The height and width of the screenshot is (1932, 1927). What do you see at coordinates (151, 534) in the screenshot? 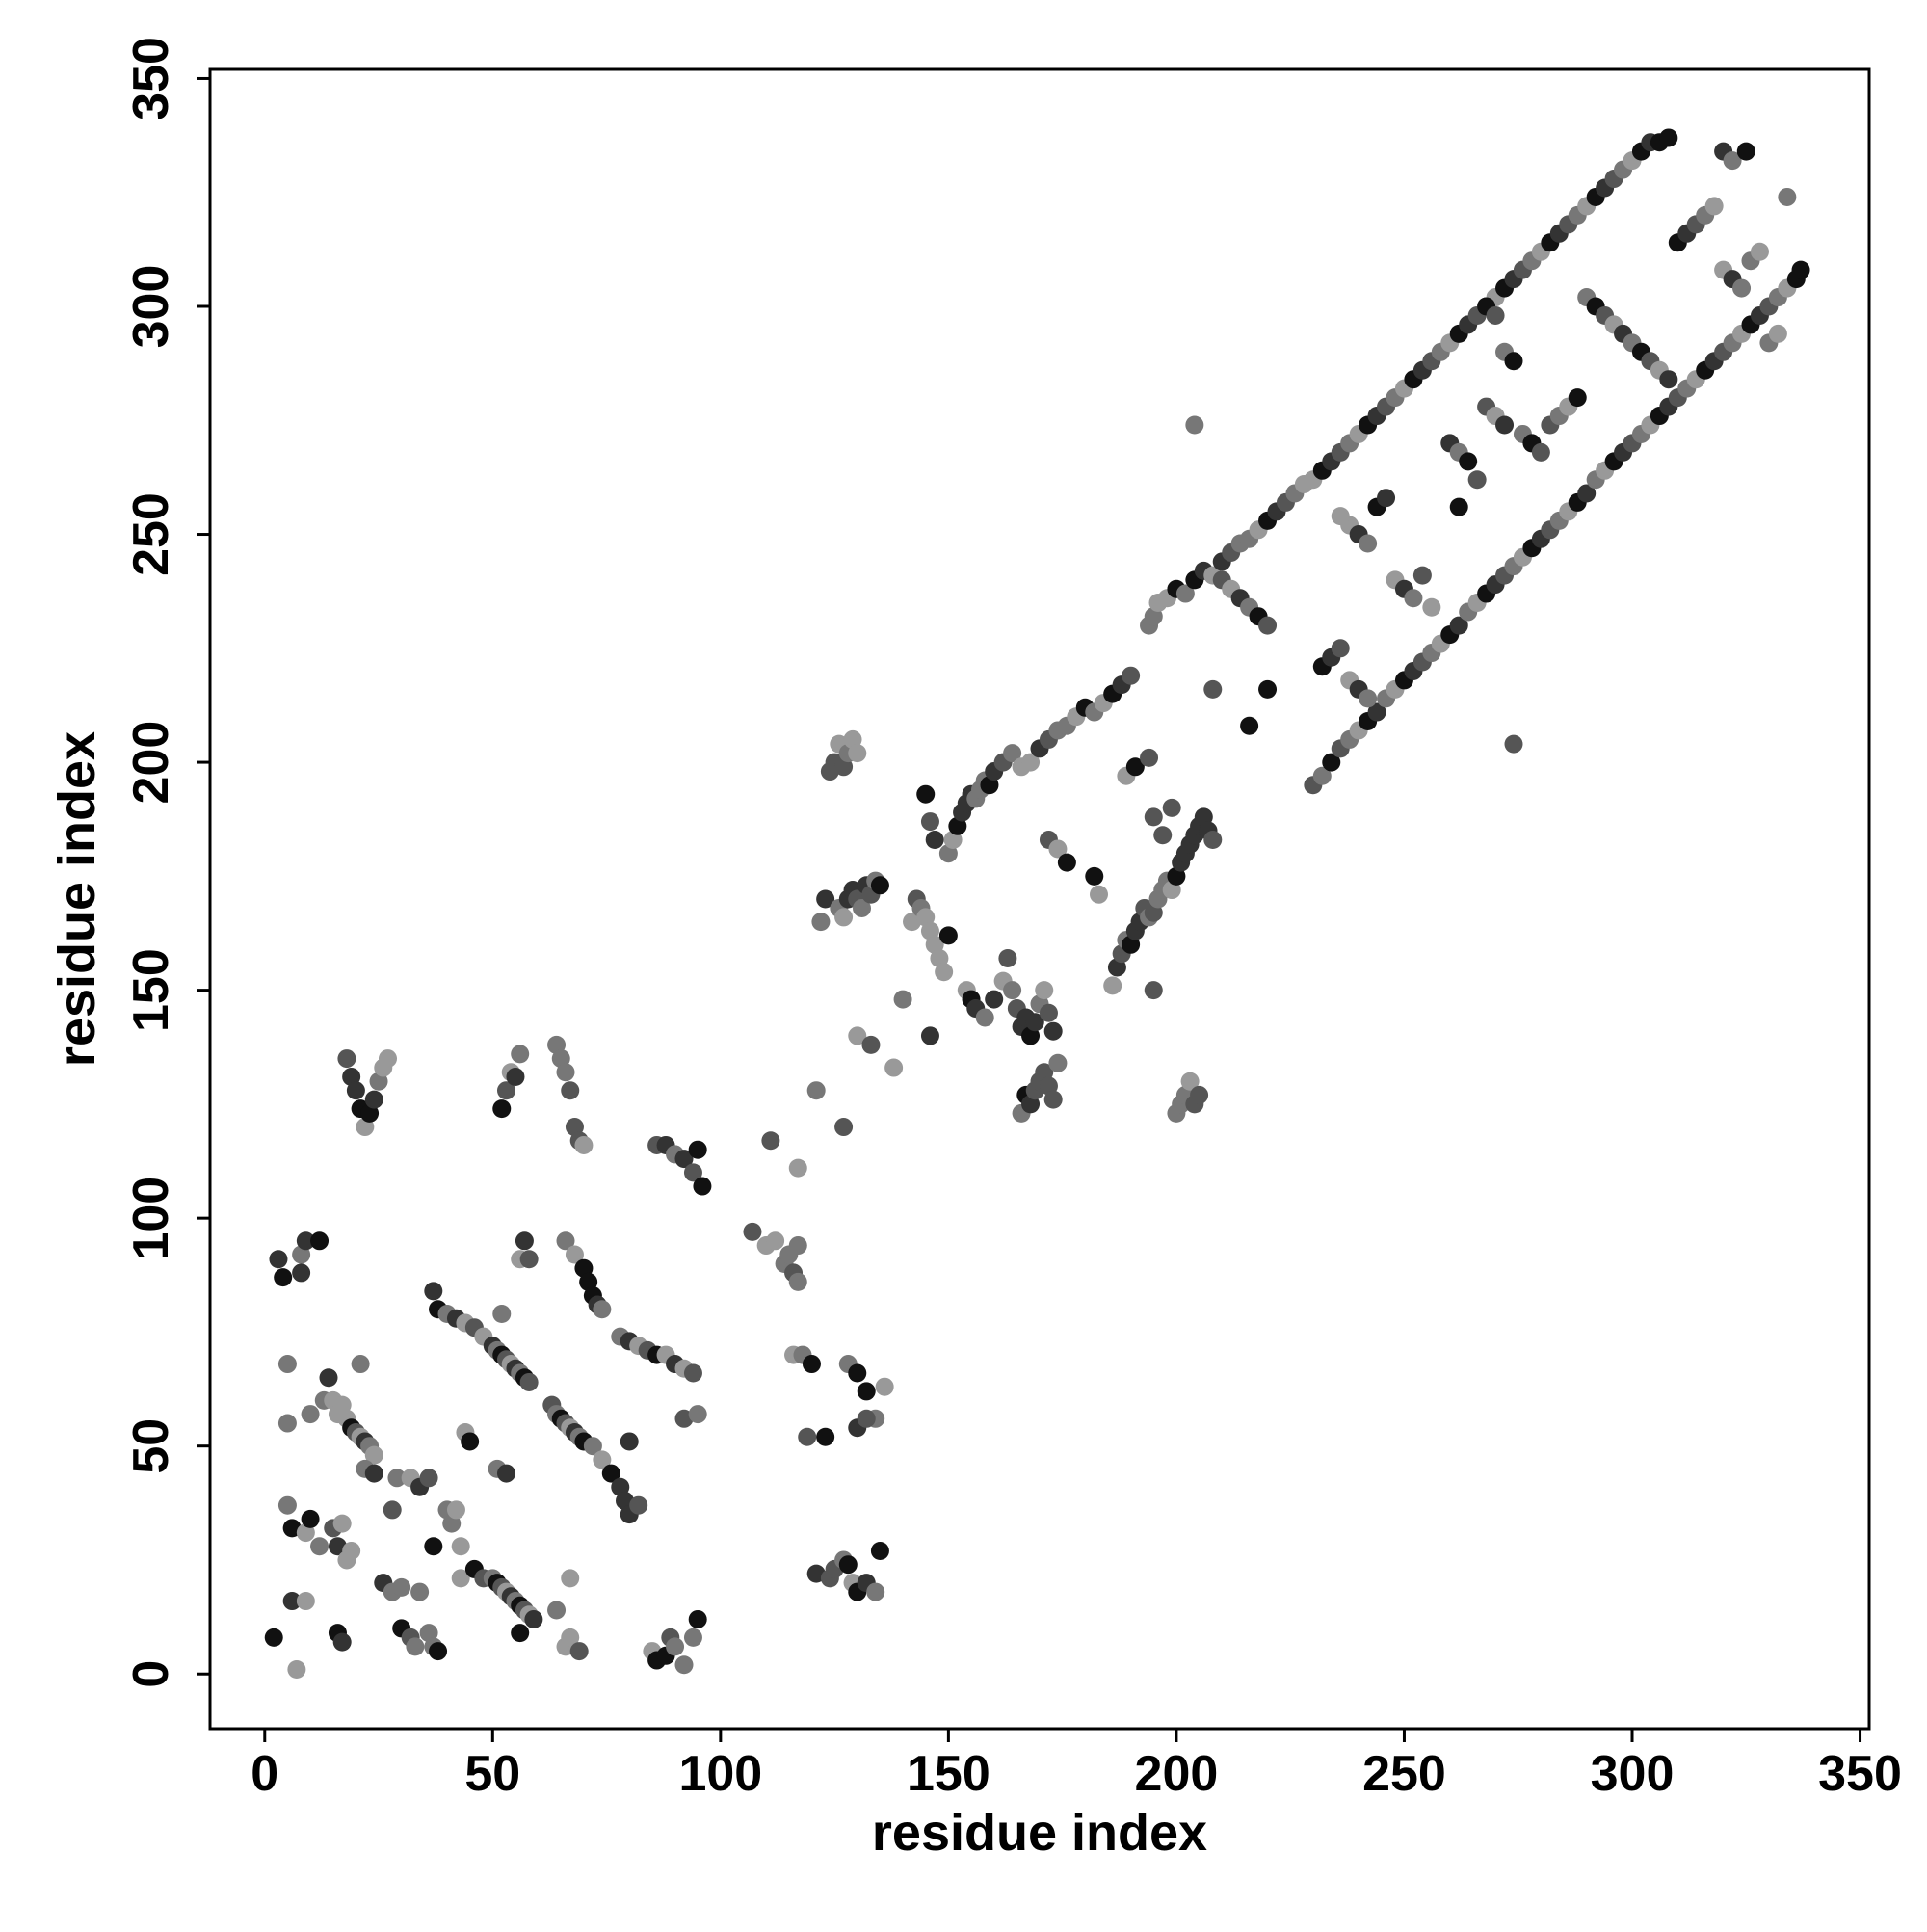
I see `y-tick-label: 250` at bounding box center [151, 534].